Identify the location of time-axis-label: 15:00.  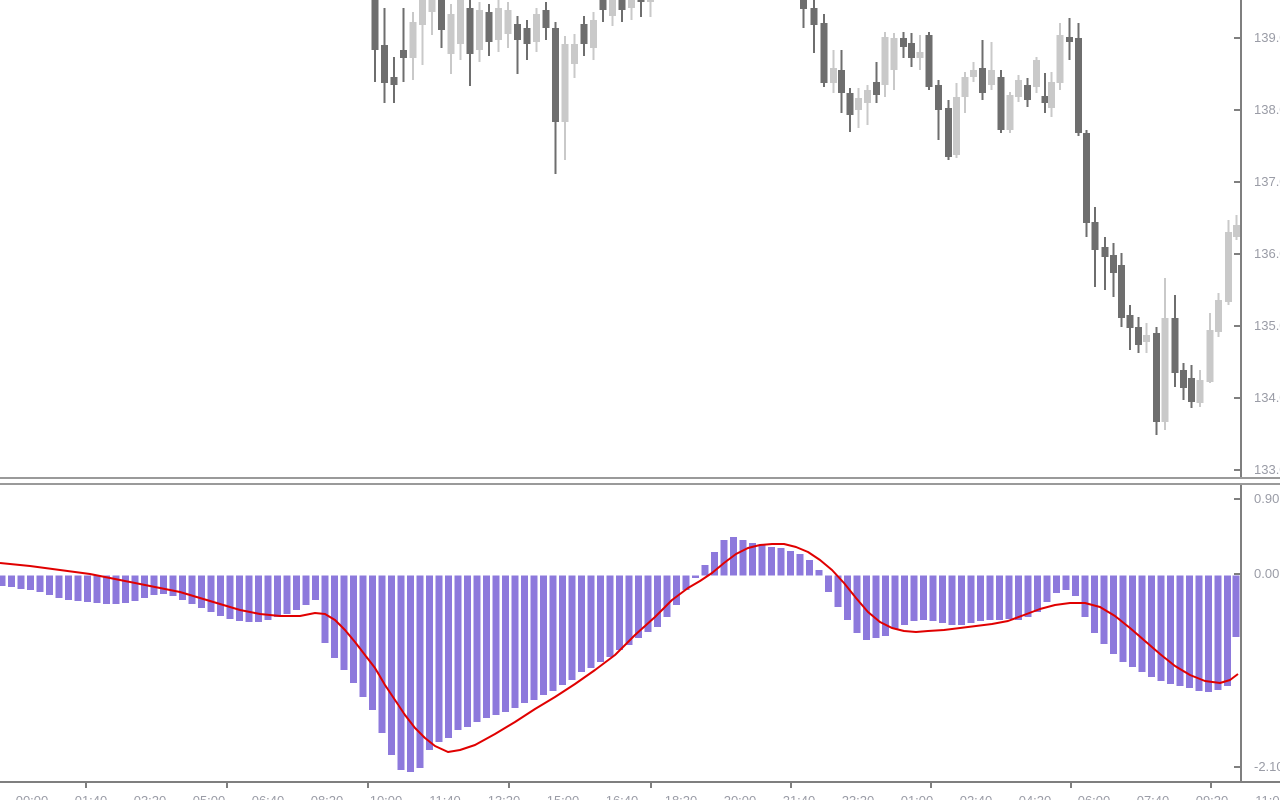
(563, 797).